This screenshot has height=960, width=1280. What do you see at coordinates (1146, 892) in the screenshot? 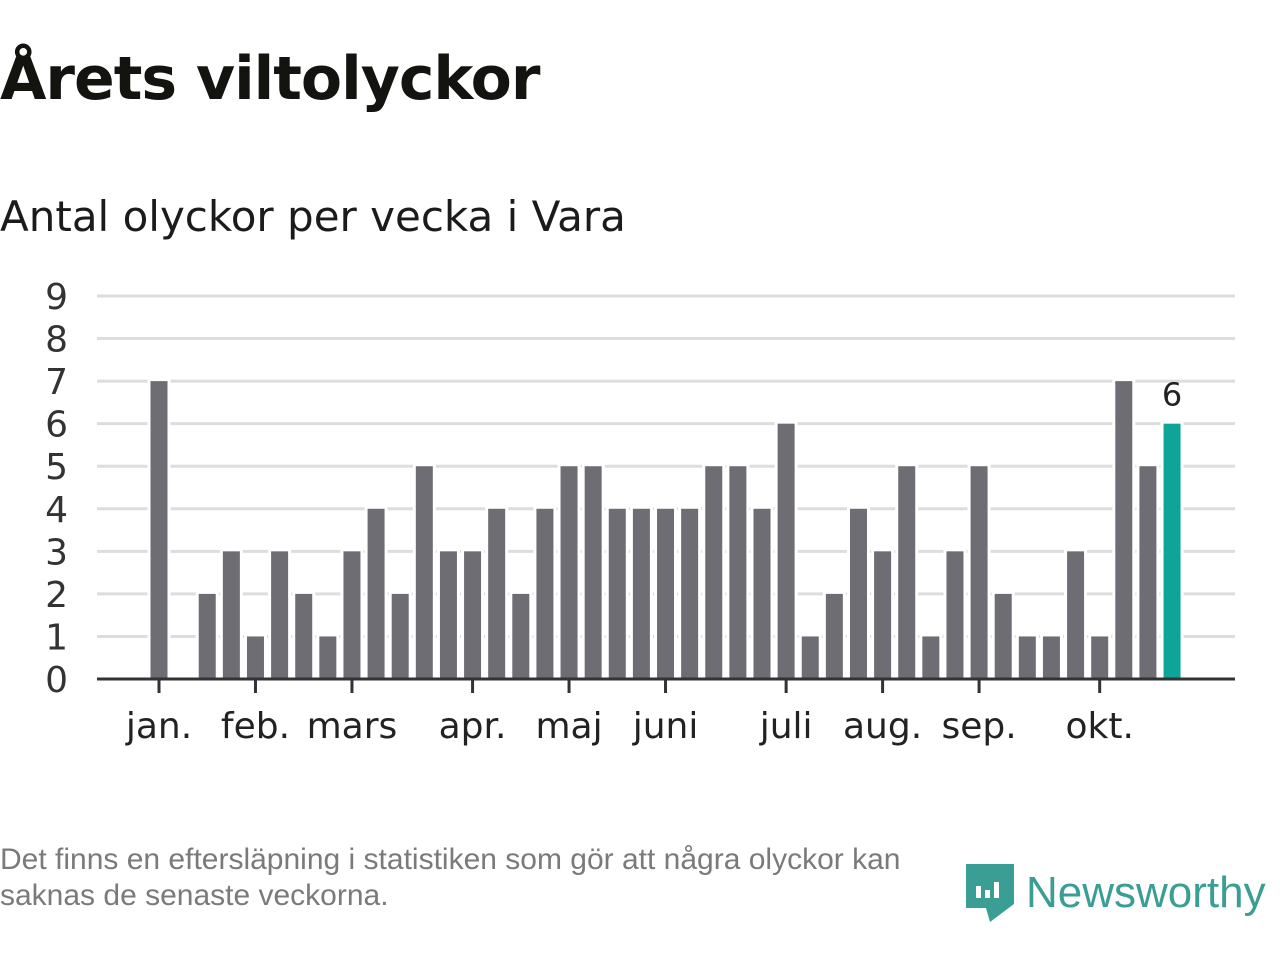
I see `logo-text: Newsworthy` at bounding box center [1146, 892].